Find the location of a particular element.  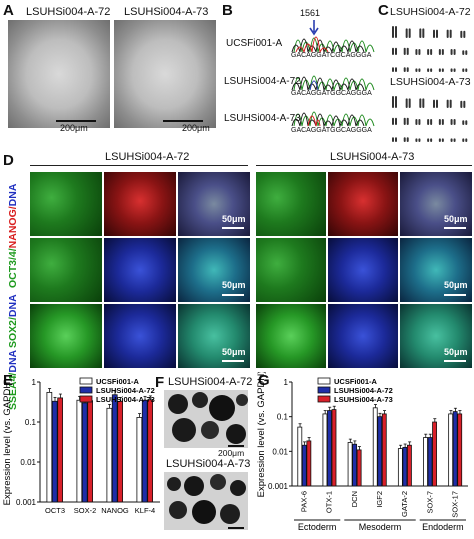

scale-label-a-right: 200μm is located at coordinates (196, 128).